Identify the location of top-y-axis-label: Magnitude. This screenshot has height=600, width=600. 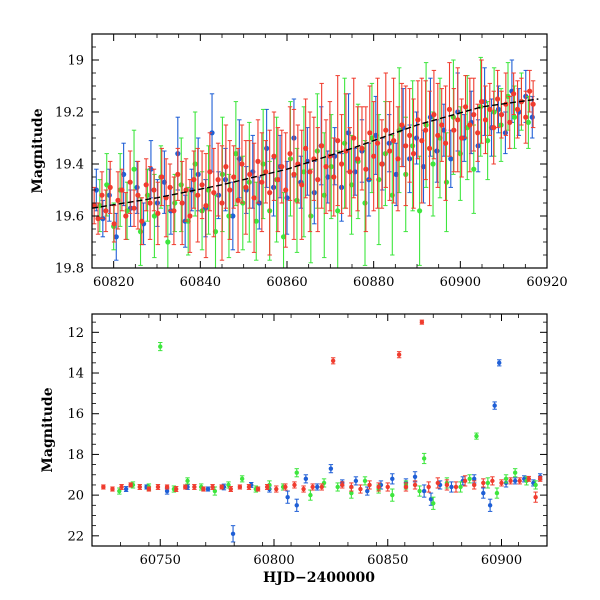
(38, 150).